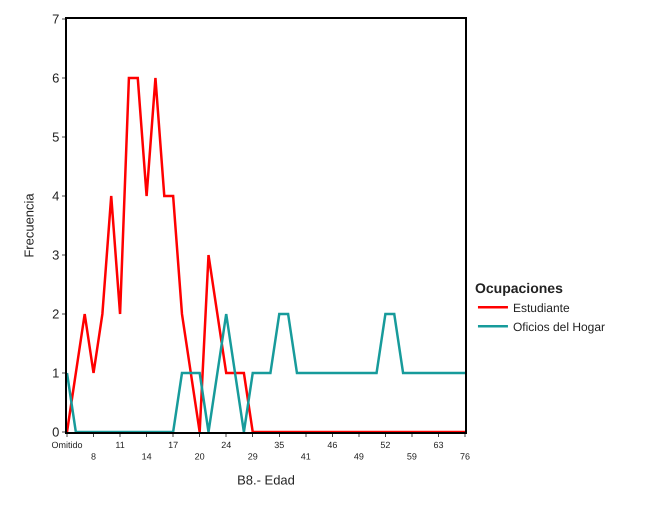 This screenshot has width=661, height=521. I want to click on legend-label: Oficios del Hogar, so click(559, 327).